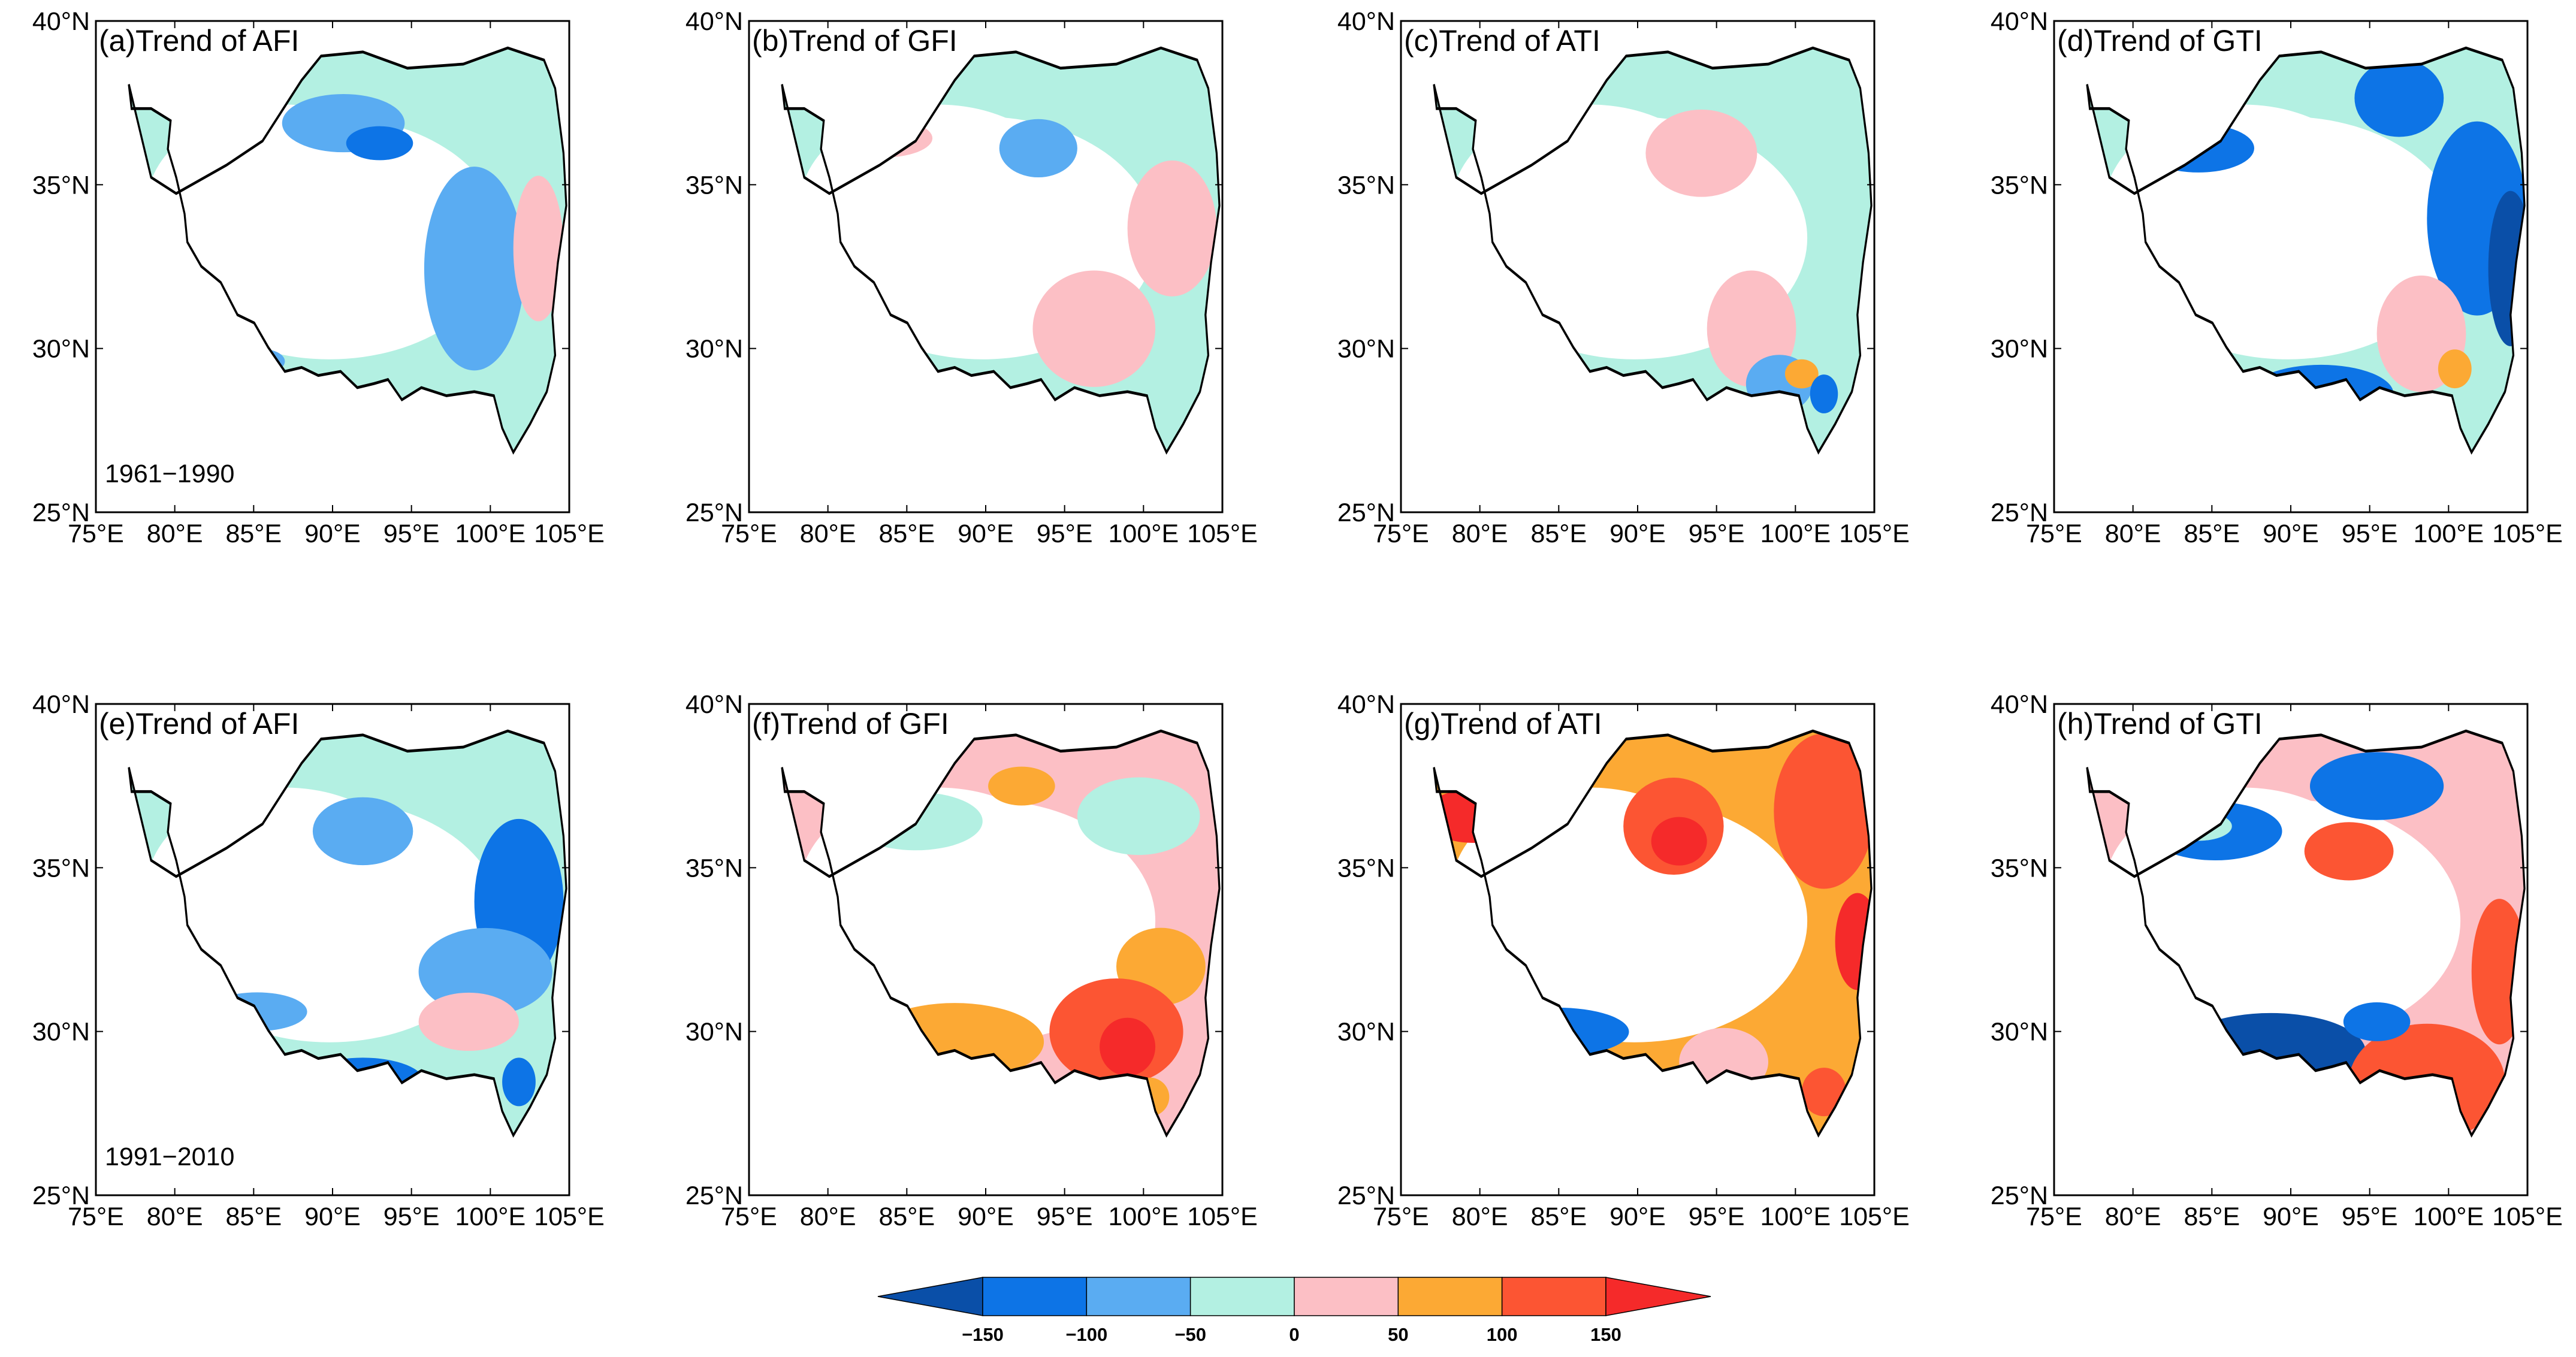  I want to click on plateau-map, so click(1654, 941).